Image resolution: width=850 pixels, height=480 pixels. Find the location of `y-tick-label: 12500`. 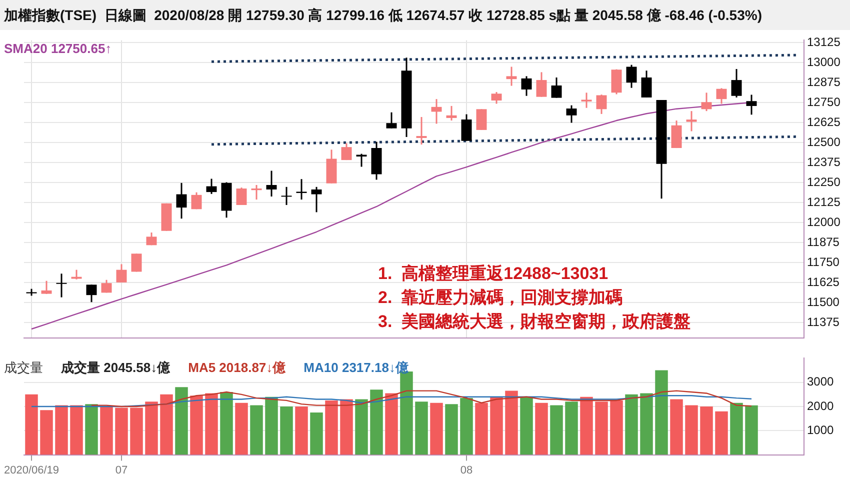

y-tick-label: 12500 is located at coordinates (824, 141).